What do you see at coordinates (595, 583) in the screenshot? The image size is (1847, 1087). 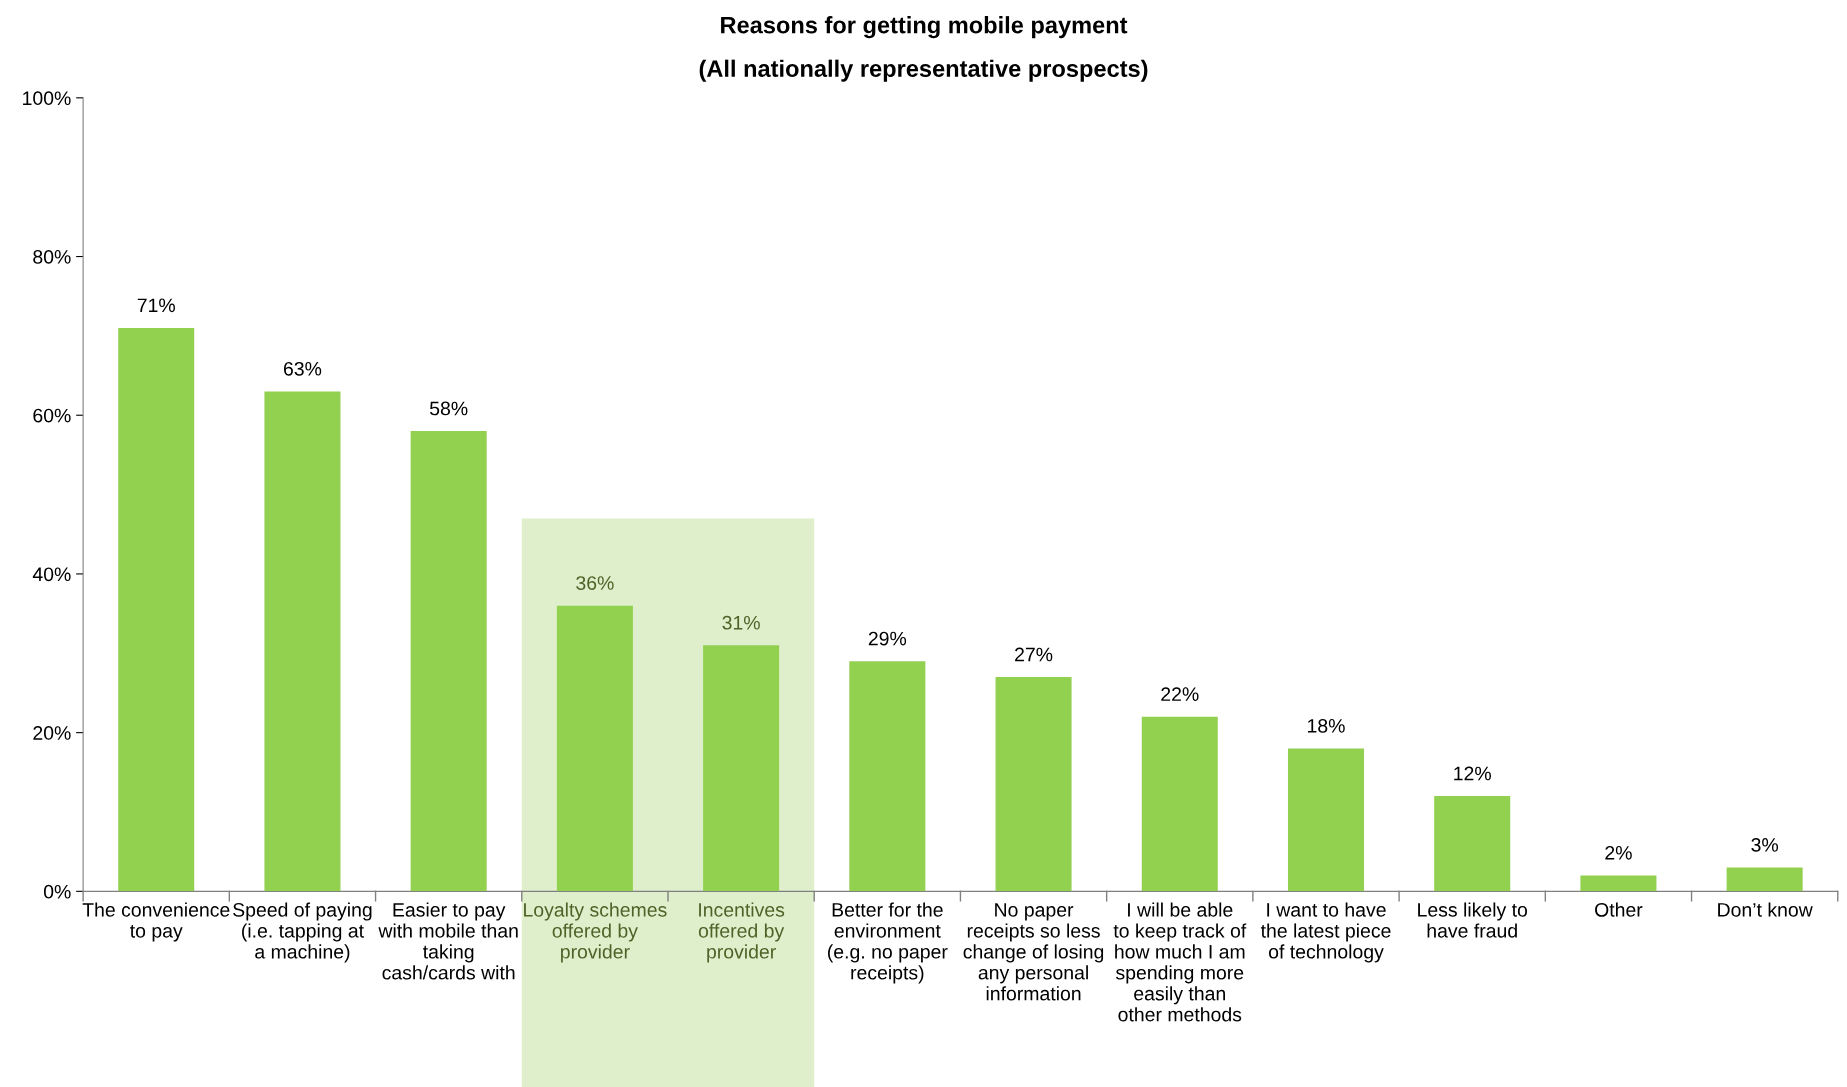 I see `data-label: 36%` at bounding box center [595, 583].